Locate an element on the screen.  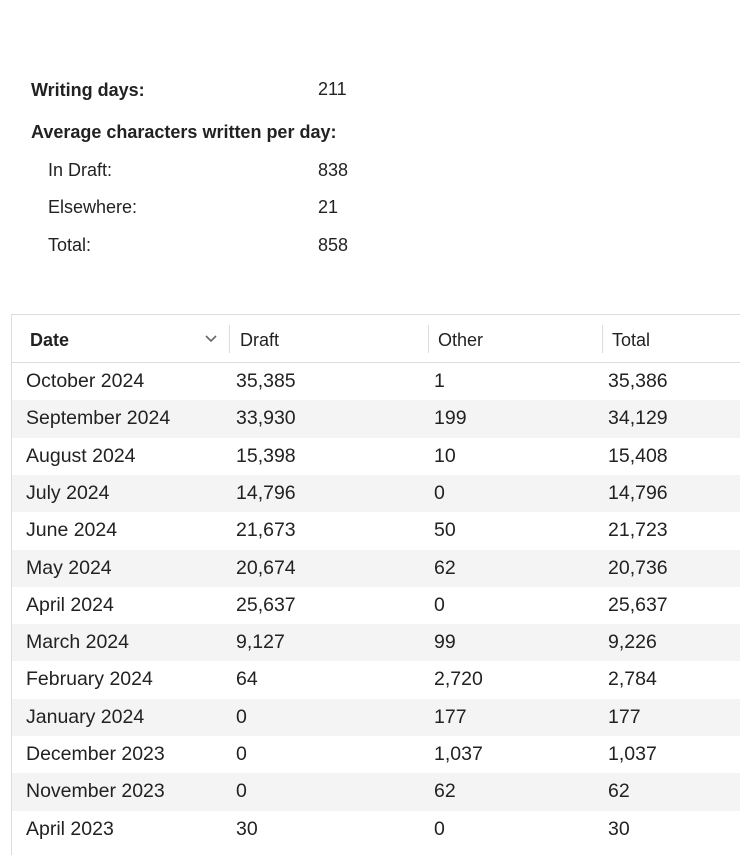
stat-label: Total: is located at coordinates (70, 244).